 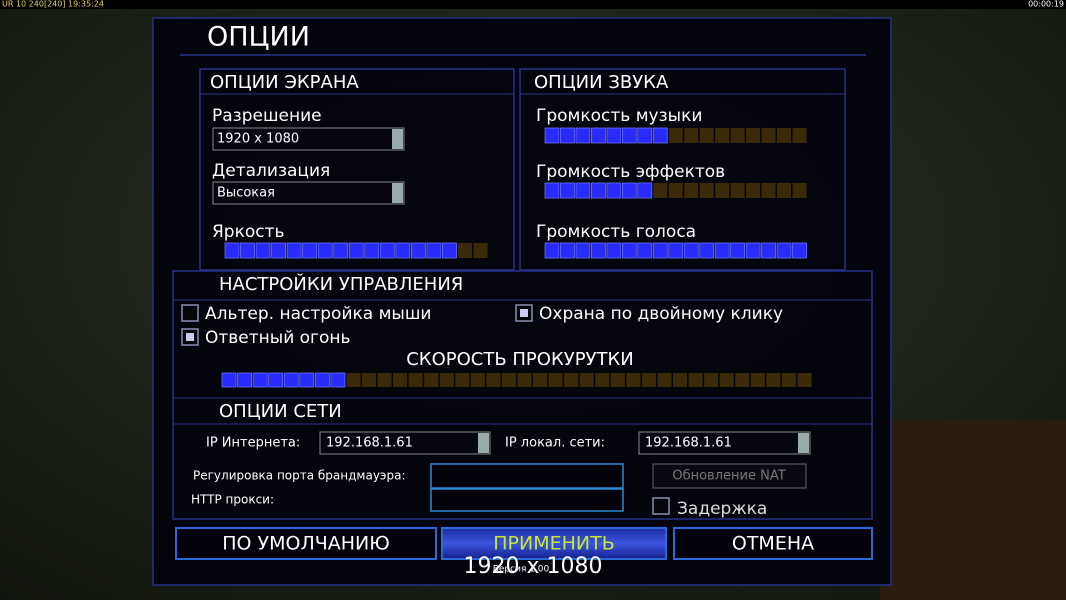 What do you see at coordinates (306, 543) in the screenshot?
I see `defaults-button` at bounding box center [306, 543].